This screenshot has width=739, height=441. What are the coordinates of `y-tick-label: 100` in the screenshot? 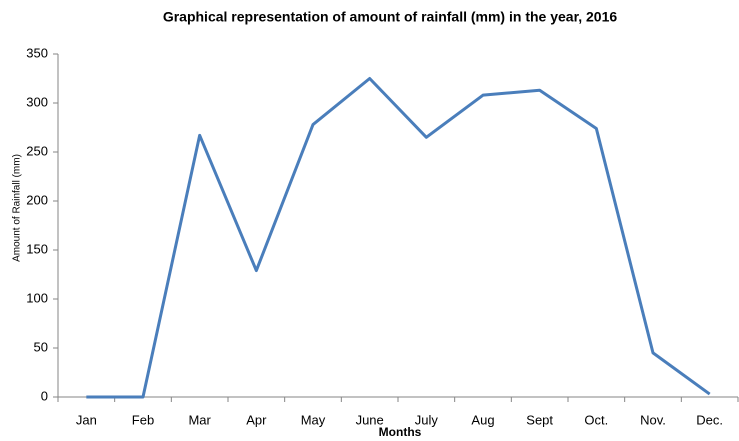 It's located at (37, 297).